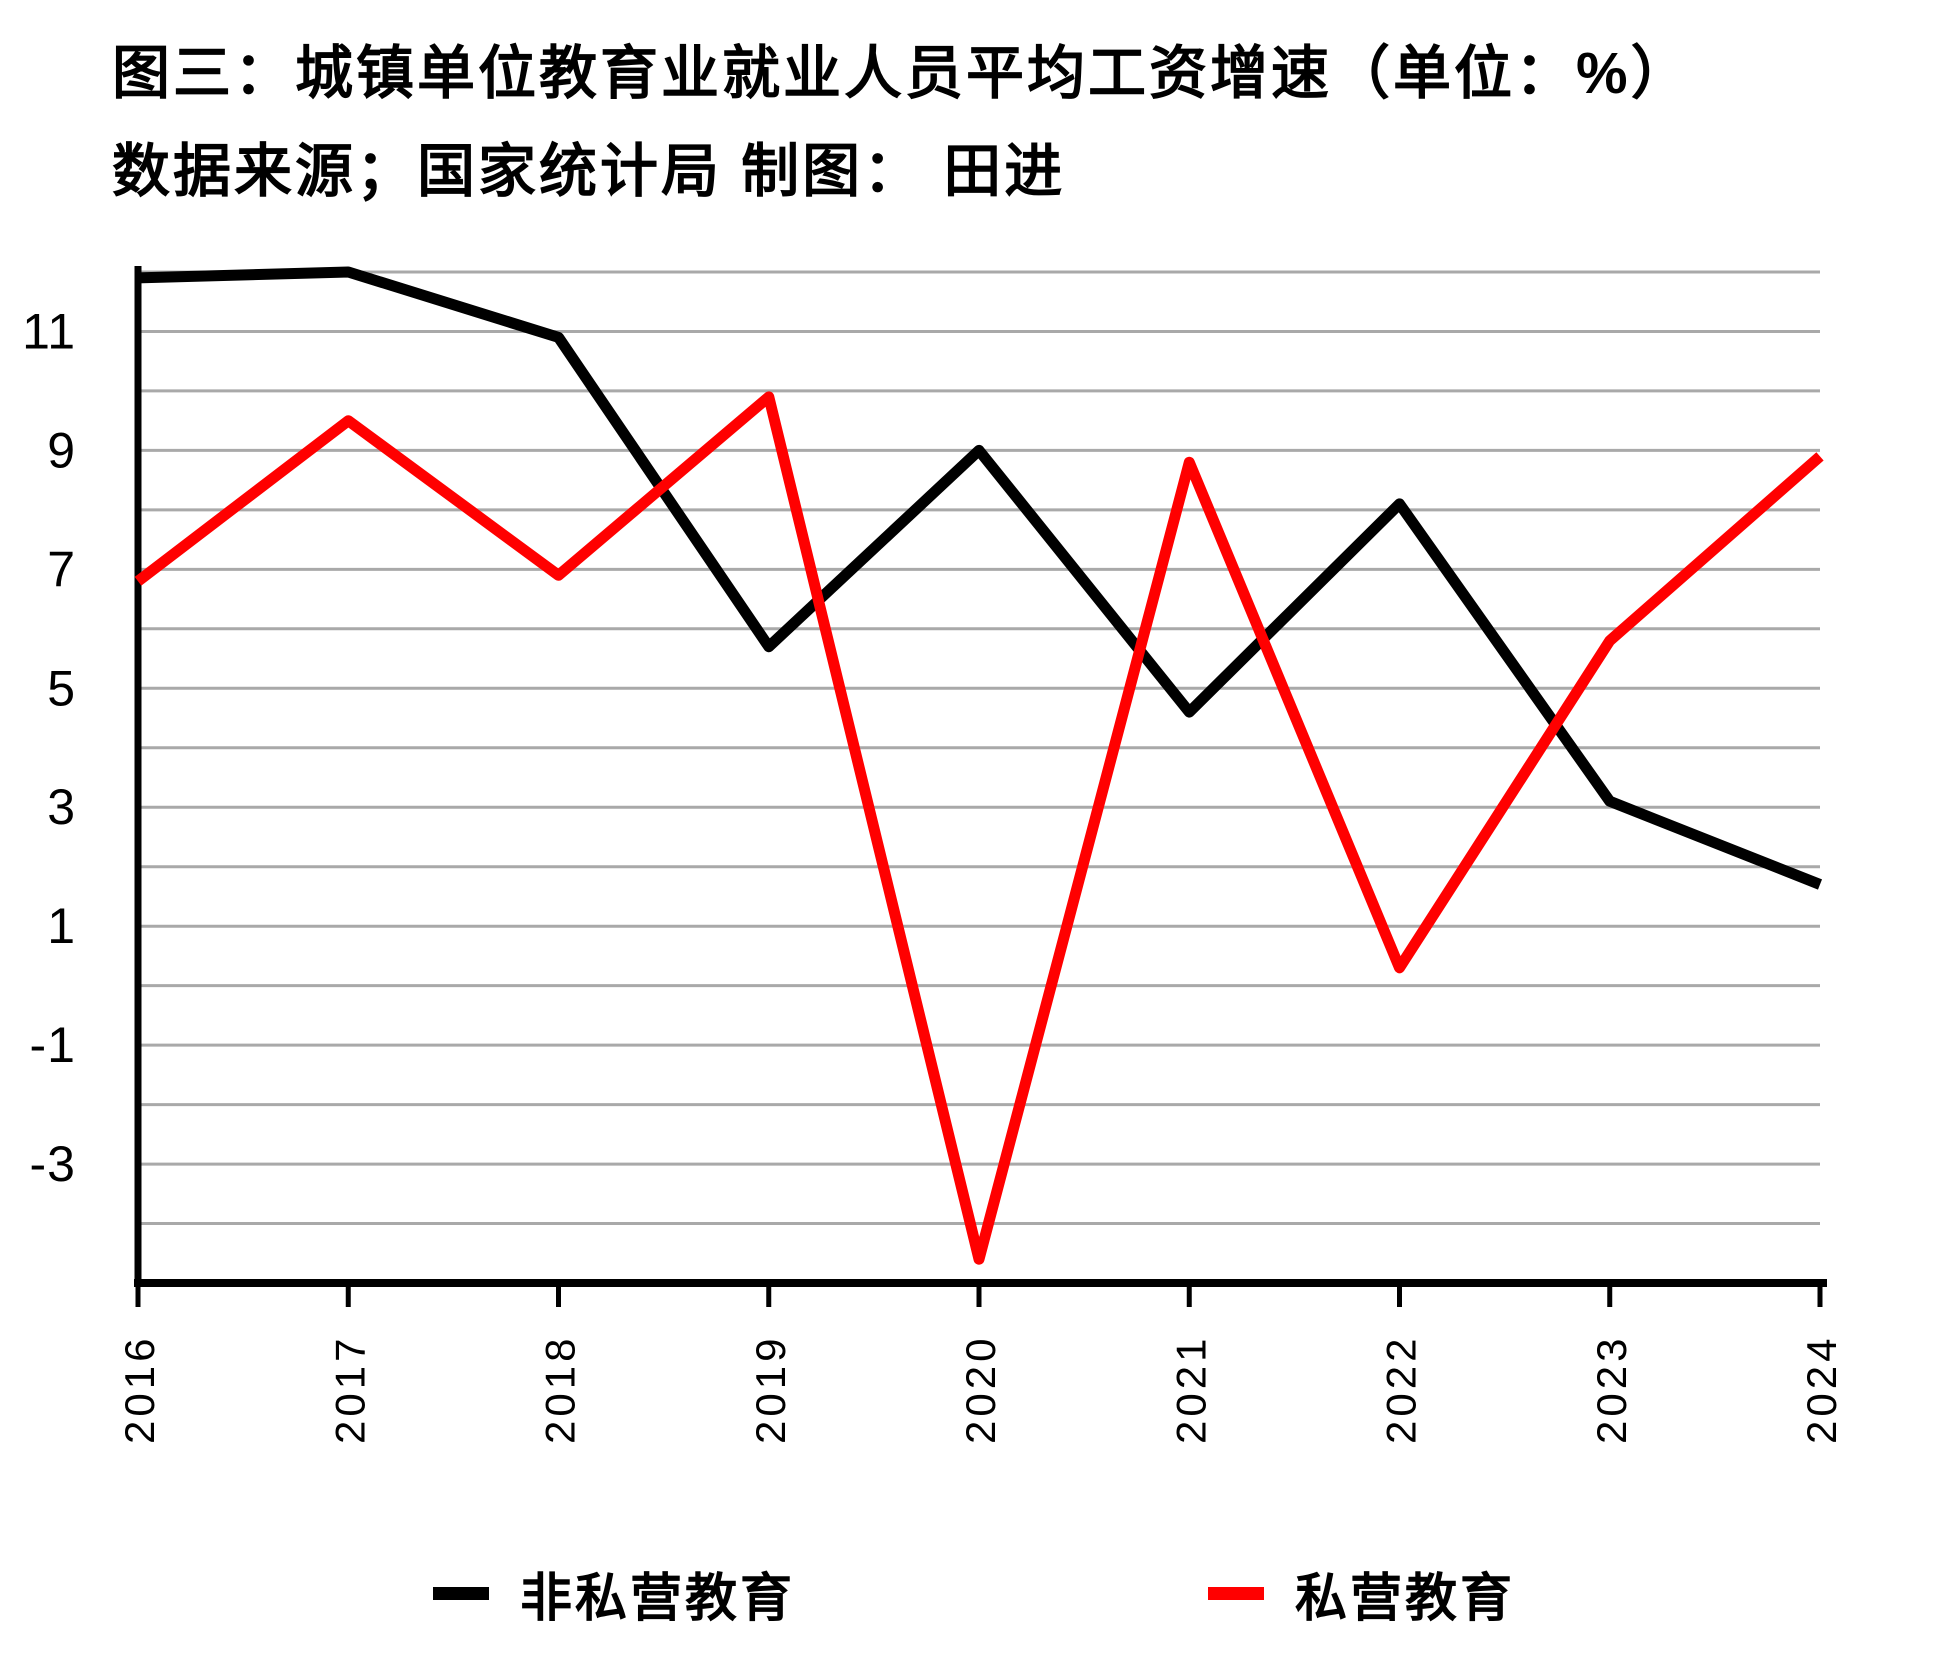 The width and height of the screenshot is (1934, 1661). What do you see at coordinates (49, 332) in the screenshot?
I see `y-tick-label: 11` at bounding box center [49, 332].